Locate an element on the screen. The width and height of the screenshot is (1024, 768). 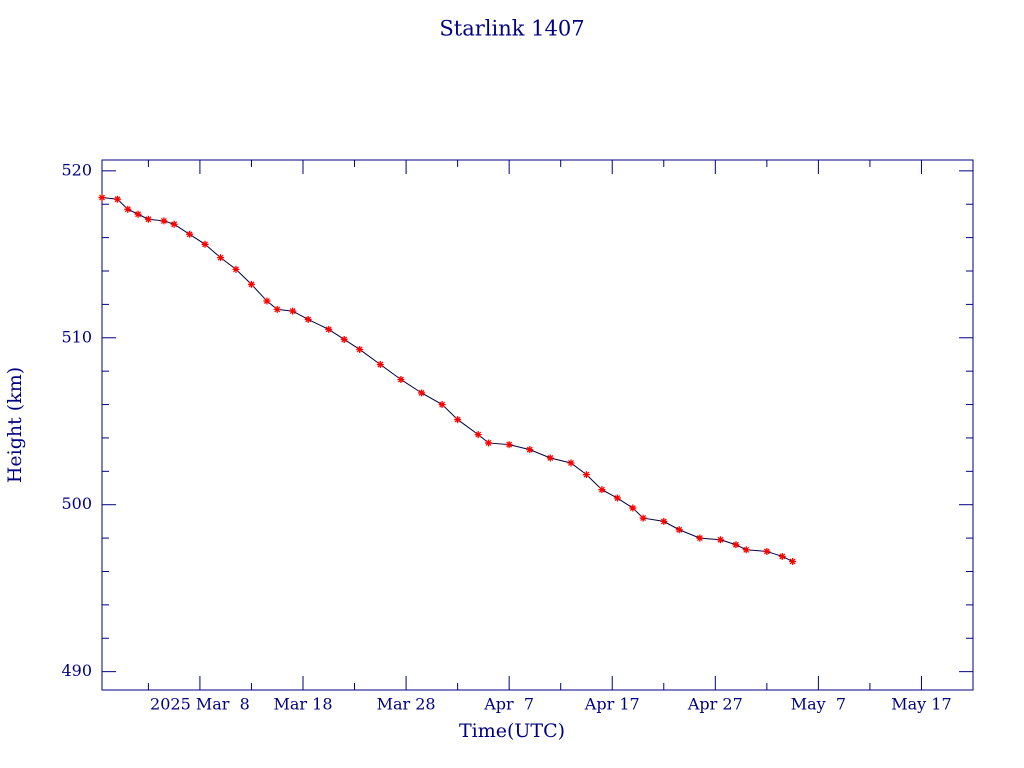
x-tick-label: May 7 is located at coordinates (818, 704).